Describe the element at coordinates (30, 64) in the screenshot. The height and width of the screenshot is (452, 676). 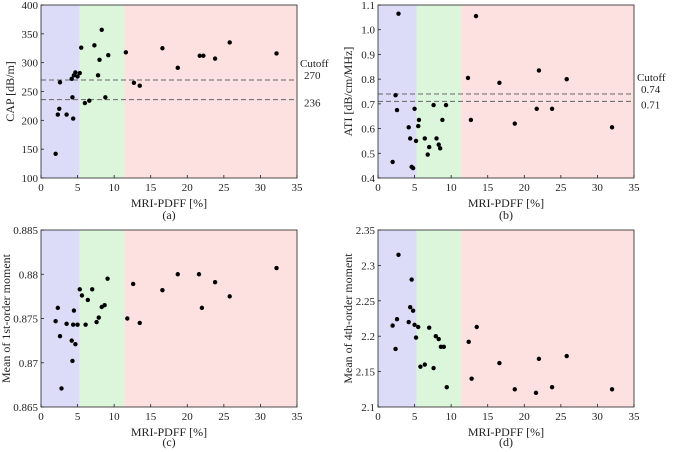
I see `y-tick-label: 300` at that location.